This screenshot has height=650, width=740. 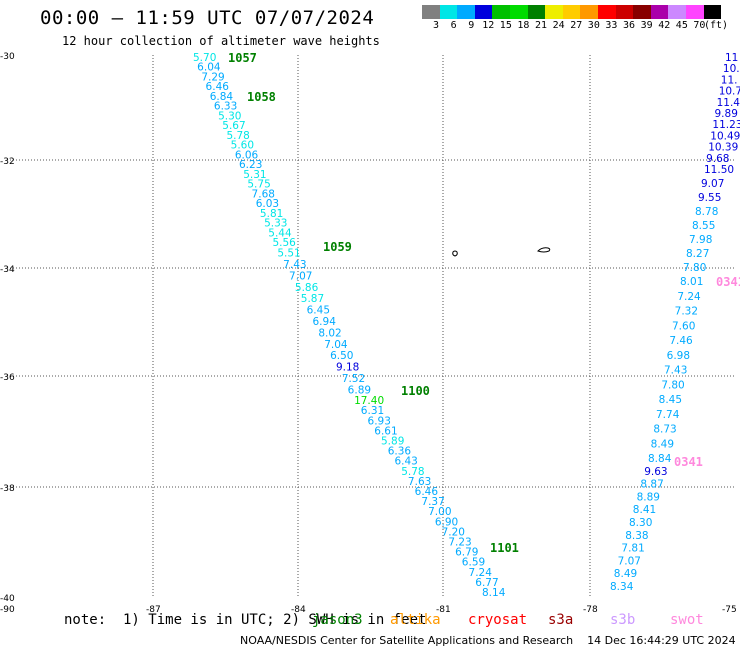 I want to click on legend-unit: (ft), so click(x=716, y=25).